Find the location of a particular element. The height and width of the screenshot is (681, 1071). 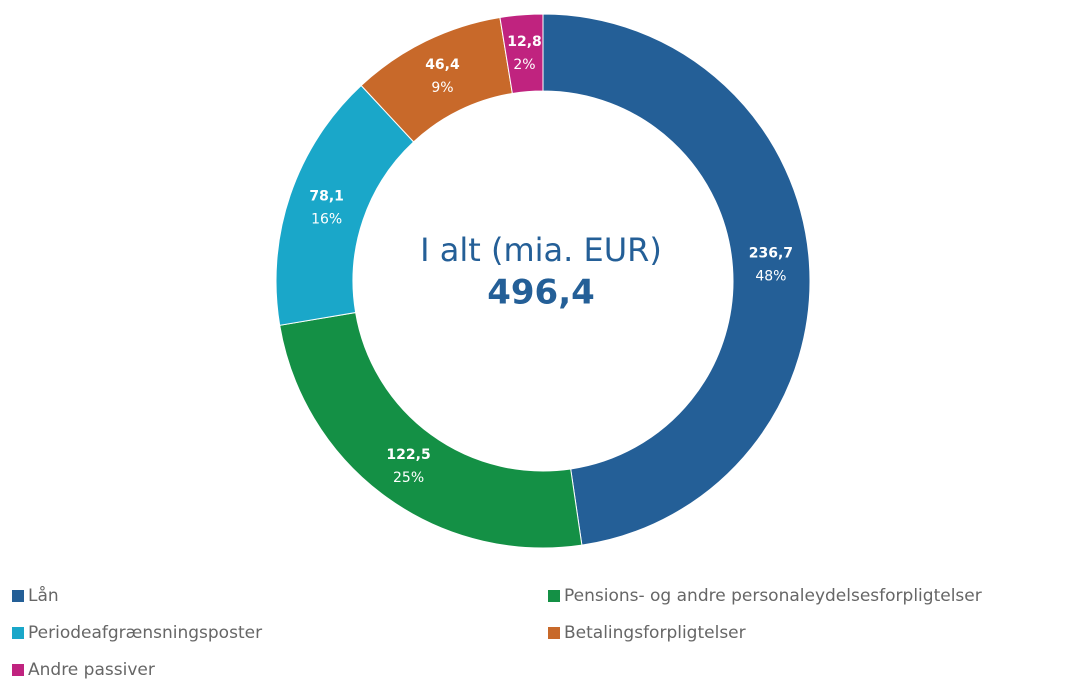

segment-value-label: 78,1 is located at coordinates (326, 197).